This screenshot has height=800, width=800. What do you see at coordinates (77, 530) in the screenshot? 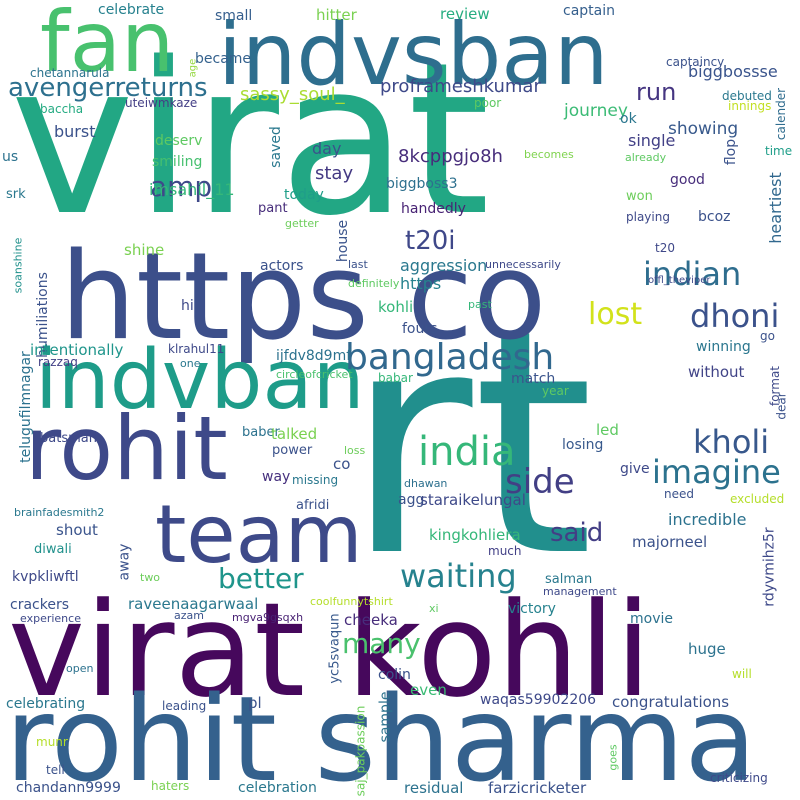
I see `word: shout` at bounding box center [77, 530].